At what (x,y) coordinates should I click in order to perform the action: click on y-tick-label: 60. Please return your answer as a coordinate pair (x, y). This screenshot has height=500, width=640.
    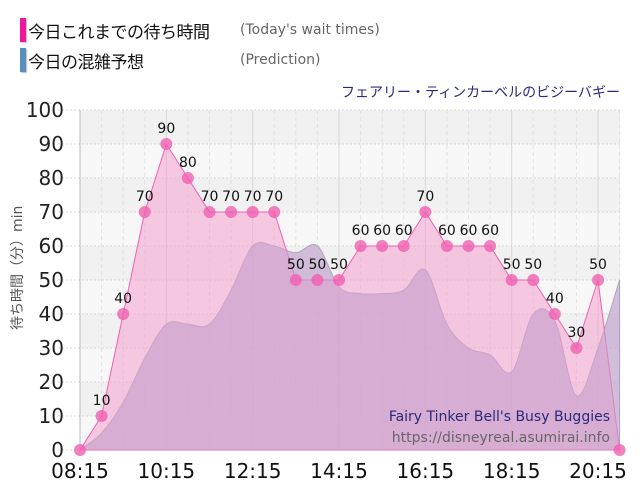
    Looking at the image, I should click on (51, 246).